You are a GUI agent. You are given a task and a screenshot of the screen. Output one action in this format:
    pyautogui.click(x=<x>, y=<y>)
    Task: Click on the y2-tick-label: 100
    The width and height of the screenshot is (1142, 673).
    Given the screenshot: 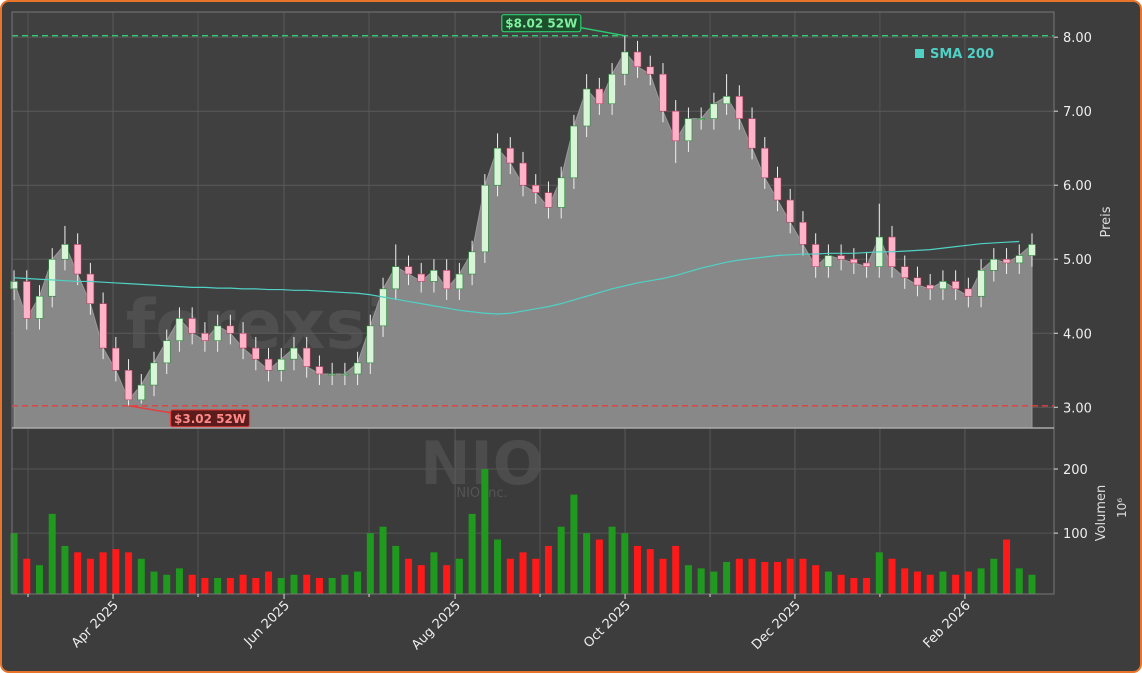 What is the action you would take?
    pyautogui.click(x=1075, y=534)
    